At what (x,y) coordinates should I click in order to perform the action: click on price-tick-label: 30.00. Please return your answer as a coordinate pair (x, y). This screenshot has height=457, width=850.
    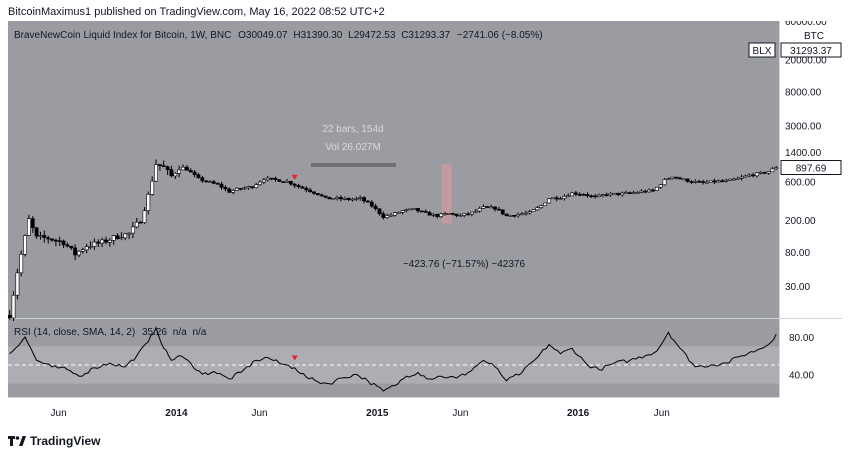
    Looking at the image, I should click on (797, 287).